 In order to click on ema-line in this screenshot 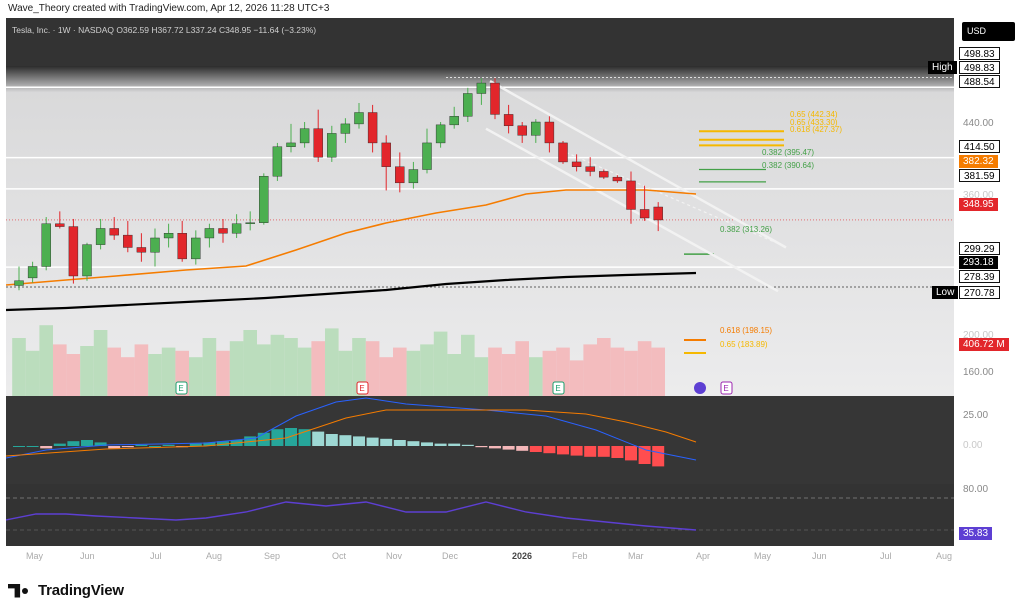, I will do `click(351, 237)`.